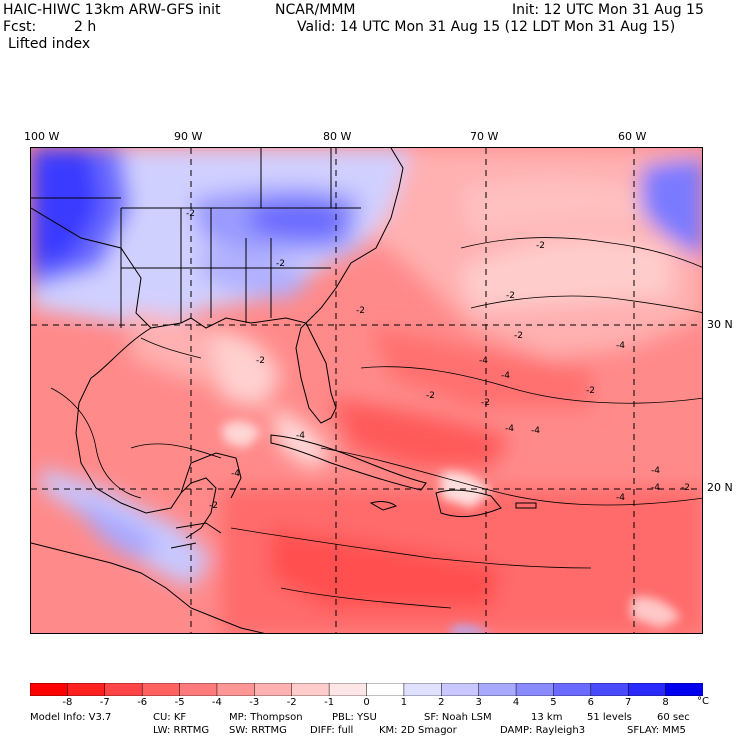  What do you see at coordinates (543, 730) in the screenshot?
I see `model-info-damp: DAMP: Rayleigh3` at bounding box center [543, 730].